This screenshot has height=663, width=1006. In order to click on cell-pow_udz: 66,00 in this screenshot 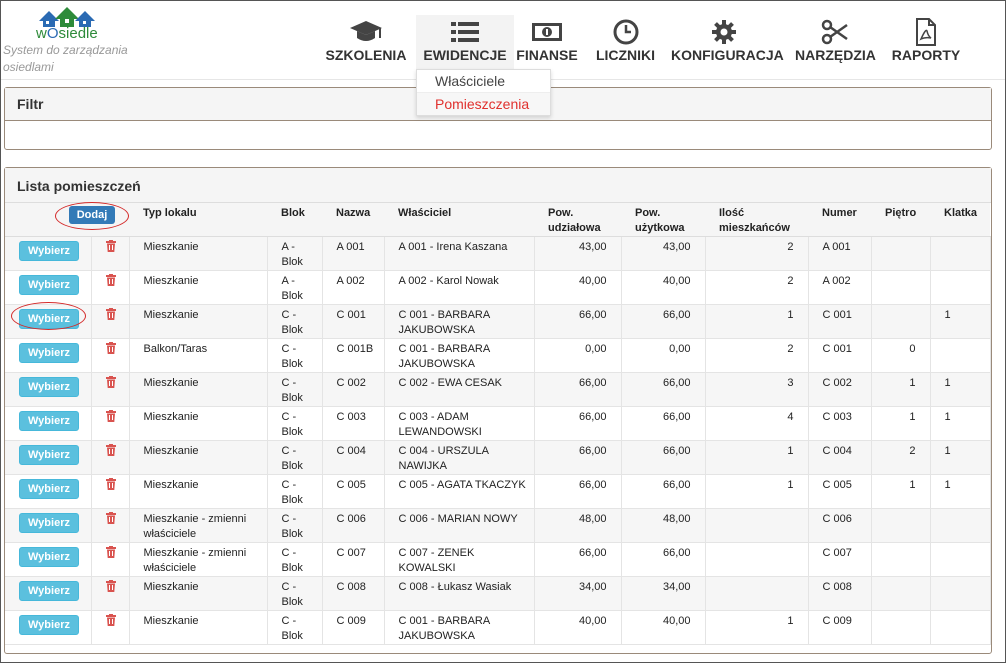, I will do `click(578, 491)`.